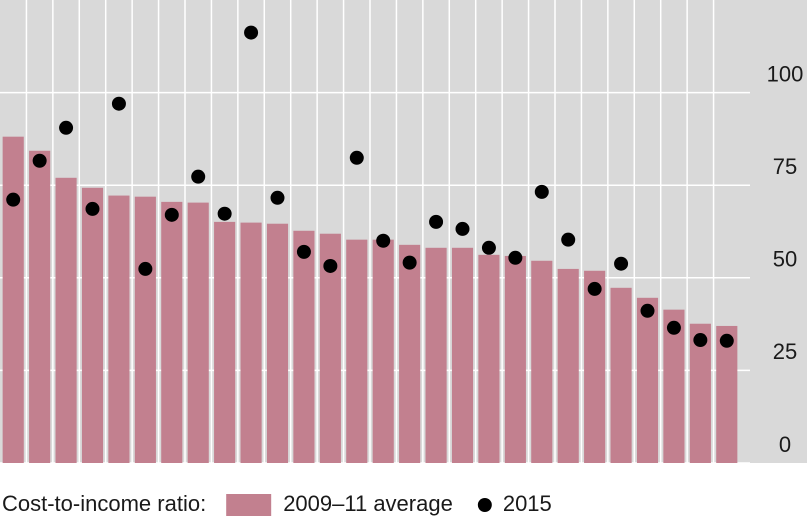 Image resolution: width=807 pixels, height=520 pixels. I want to click on y-tick-label: 50, so click(785, 259).